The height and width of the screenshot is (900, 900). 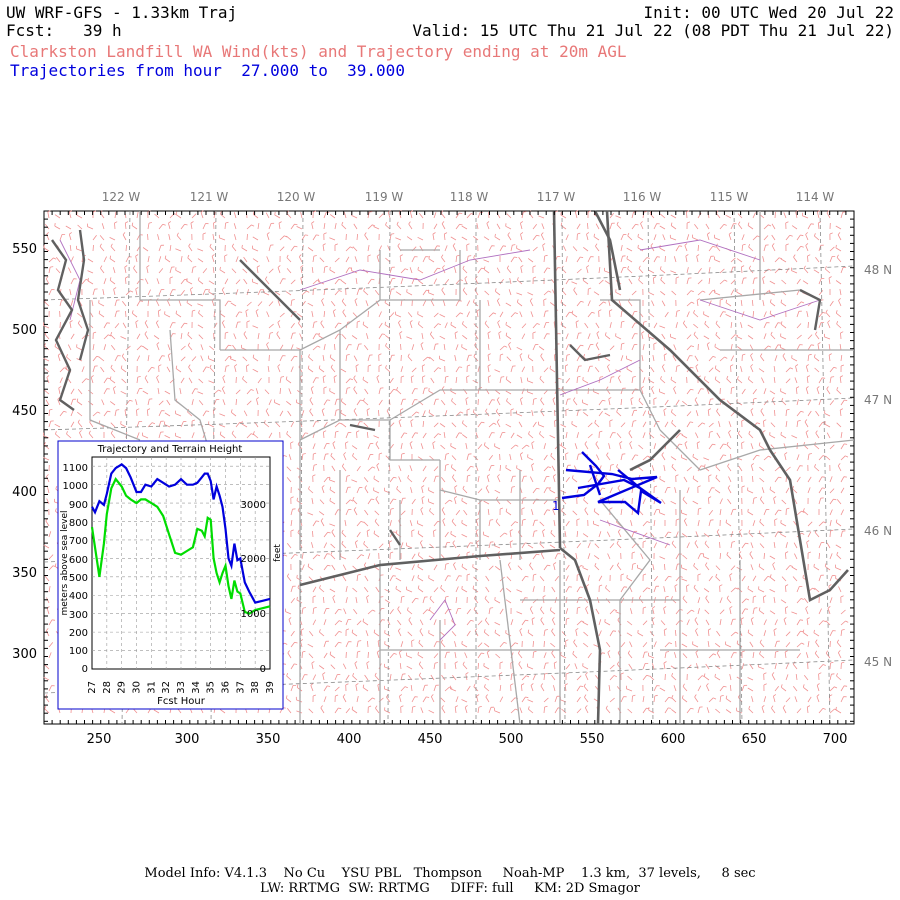 What do you see at coordinates (151, 687) in the screenshot?
I see `inset-x-tick: 31` at bounding box center [151, 687].